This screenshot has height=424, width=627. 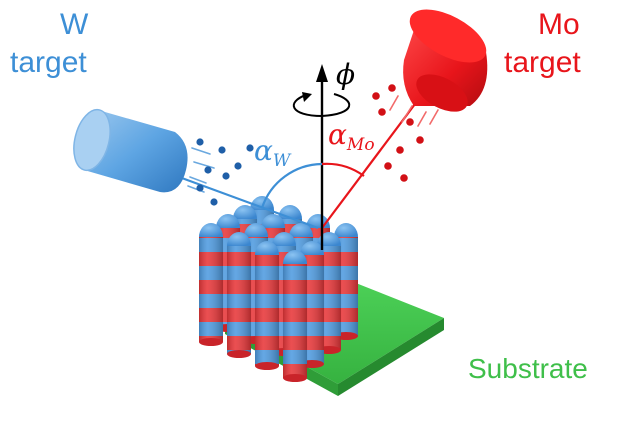 I want to click on phi-label: ϕ, so click(x=345, y=74).